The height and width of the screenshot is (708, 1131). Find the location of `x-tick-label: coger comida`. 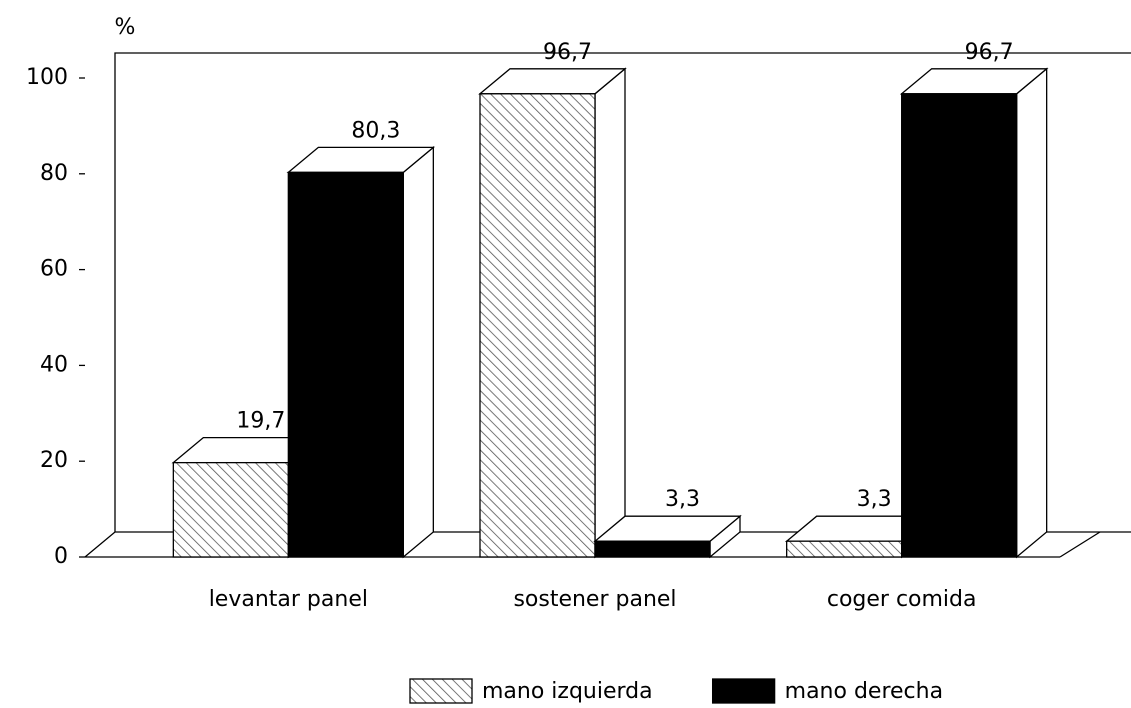

x-tick-label: coger comida is located at coordinates (902, 599).